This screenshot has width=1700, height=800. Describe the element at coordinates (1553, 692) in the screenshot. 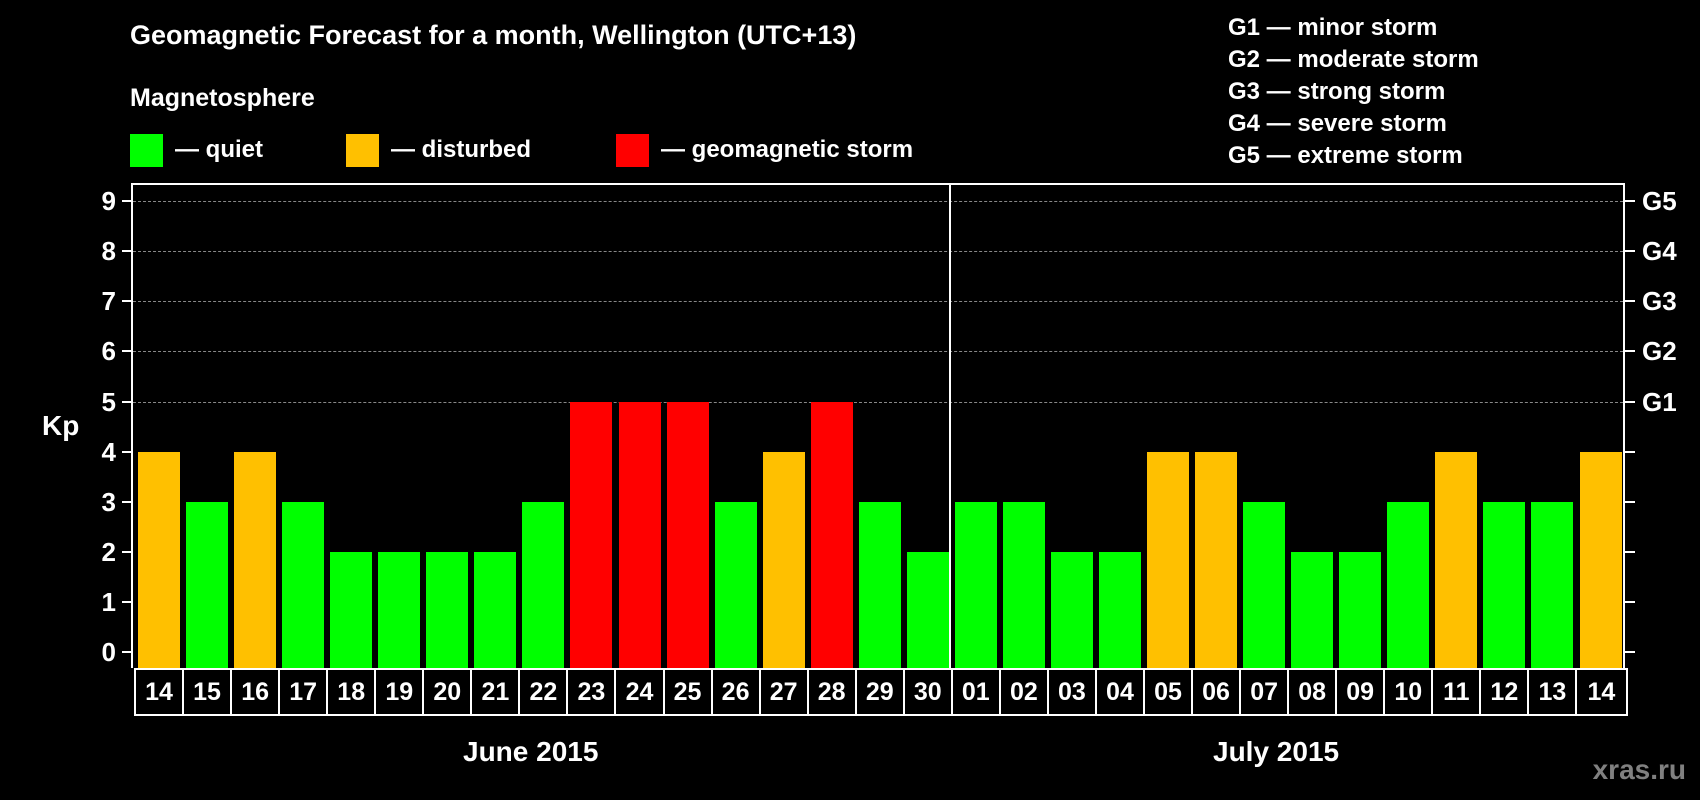

I see `date-cell: 13` at that location.